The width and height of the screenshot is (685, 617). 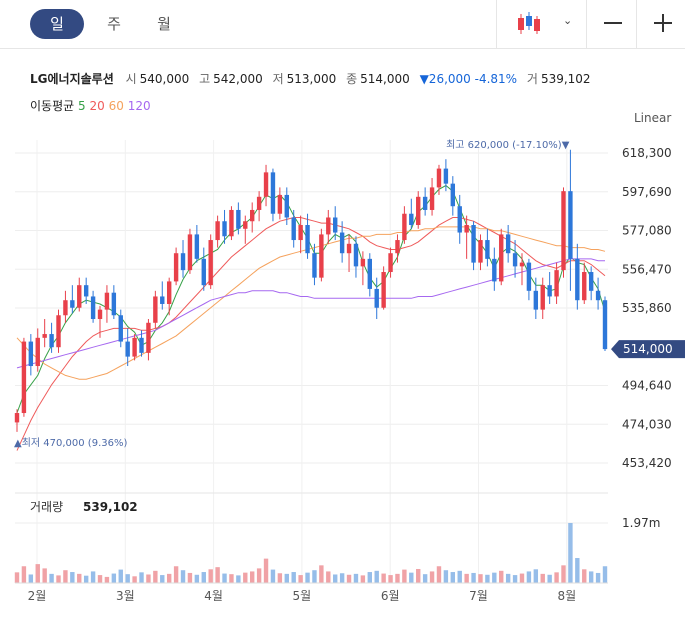 I want to click on tab-daily: 일, so click(x=57, y=24).